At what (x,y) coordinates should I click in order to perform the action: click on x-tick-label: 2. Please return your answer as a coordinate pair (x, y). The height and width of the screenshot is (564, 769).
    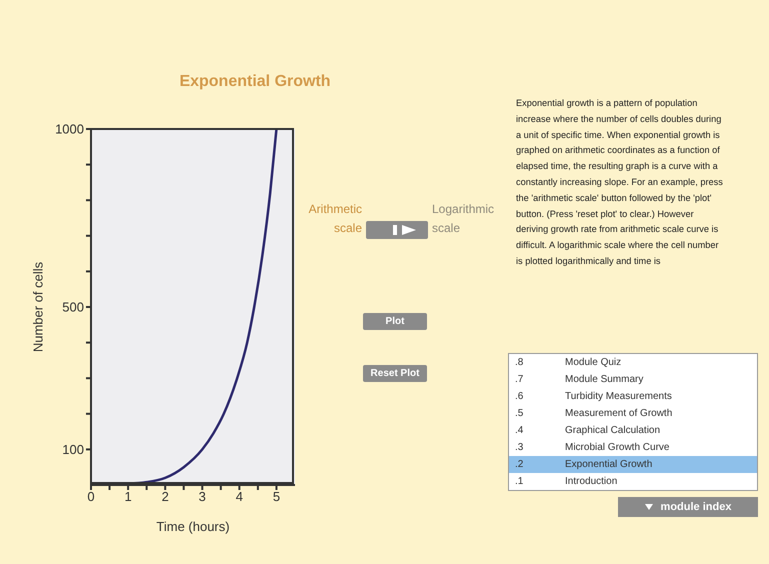
    Looking at the image, I should click on (165, 496).